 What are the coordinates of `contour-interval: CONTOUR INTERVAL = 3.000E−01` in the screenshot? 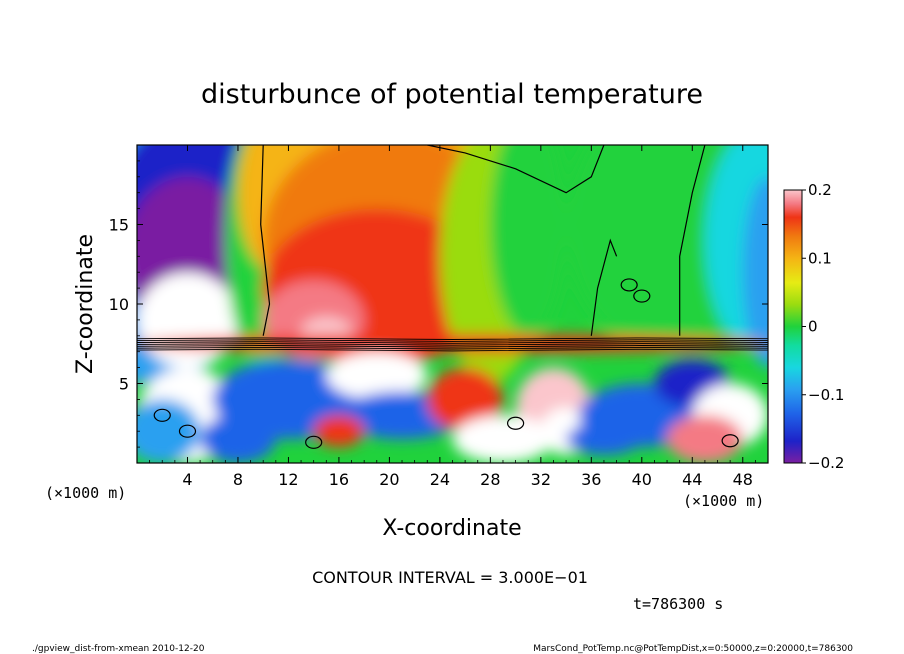 It's located at (450, 577).